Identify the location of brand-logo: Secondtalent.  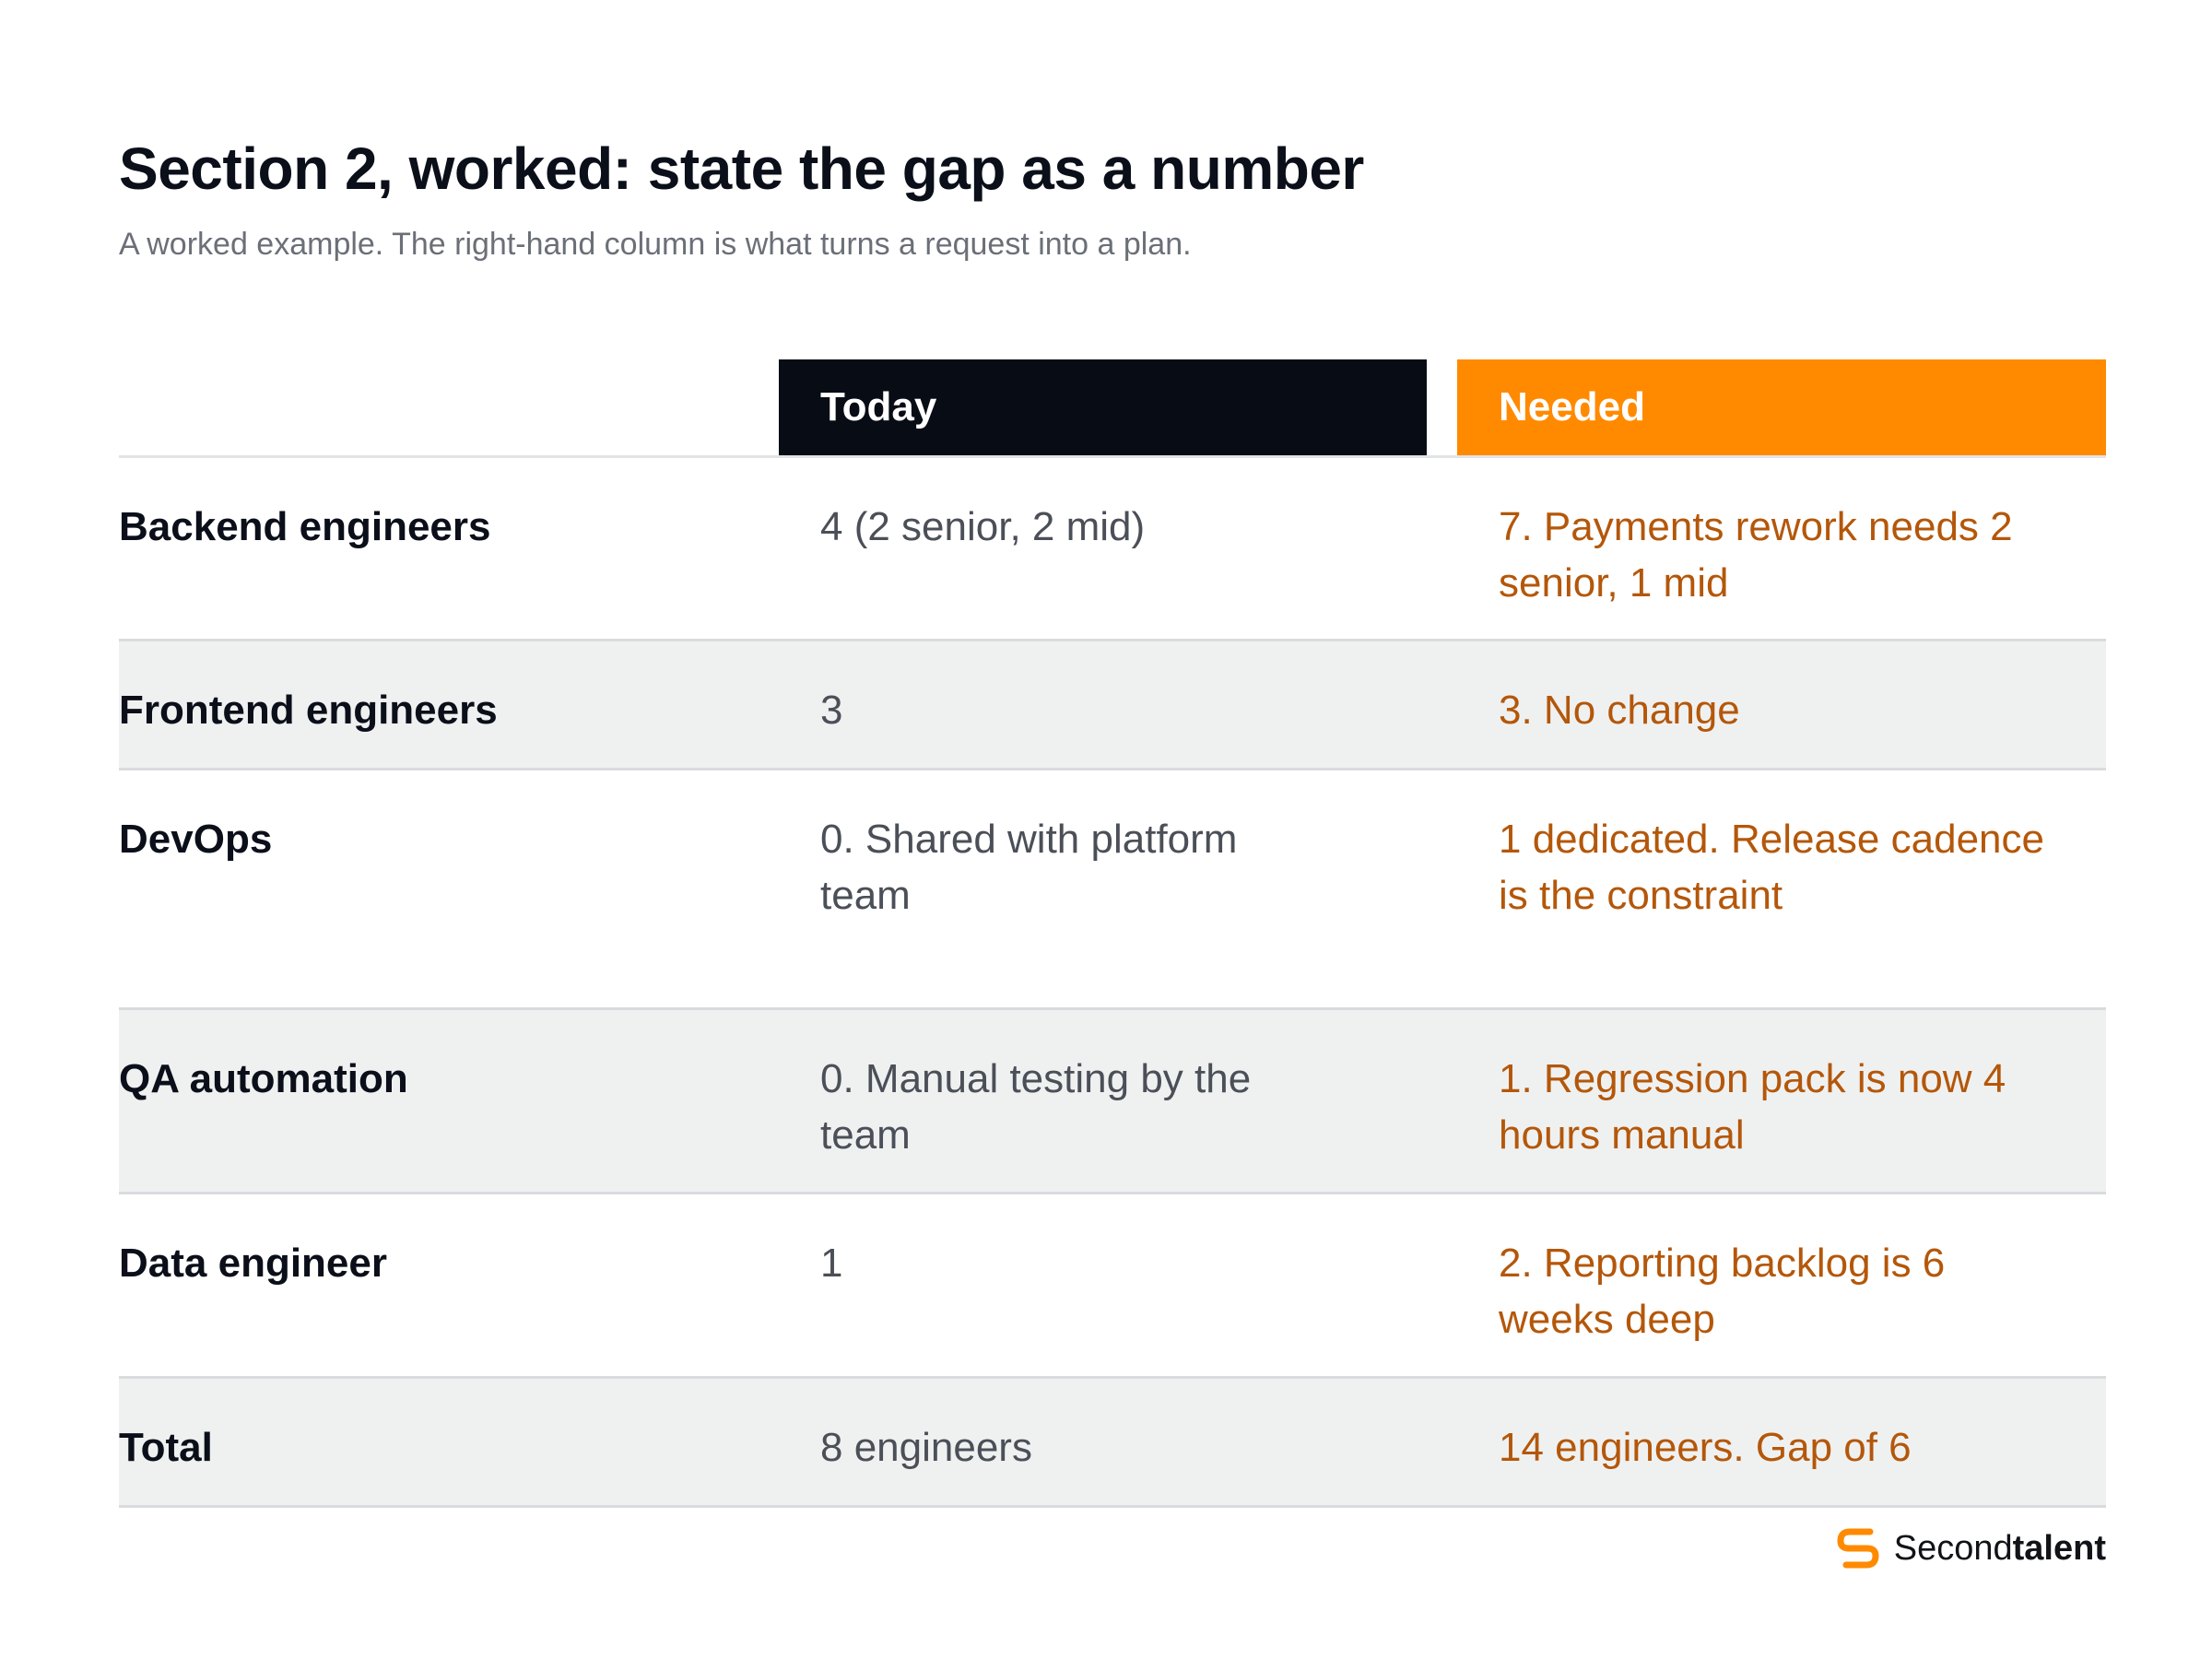
(1969, 1548).